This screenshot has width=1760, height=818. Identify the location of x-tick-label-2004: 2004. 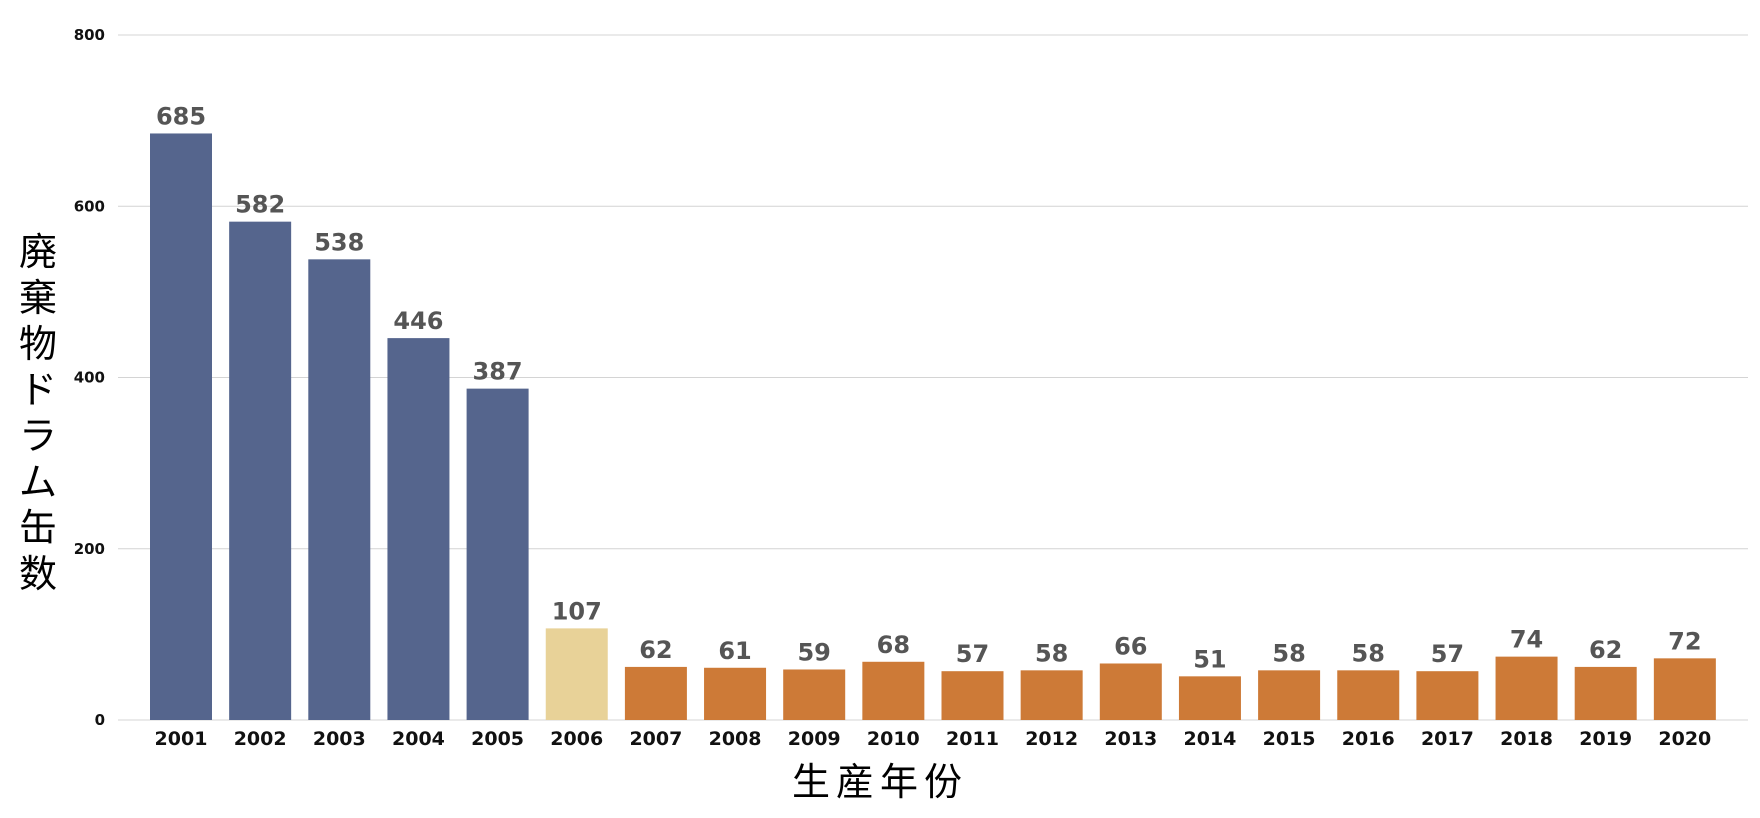
(418, 739).